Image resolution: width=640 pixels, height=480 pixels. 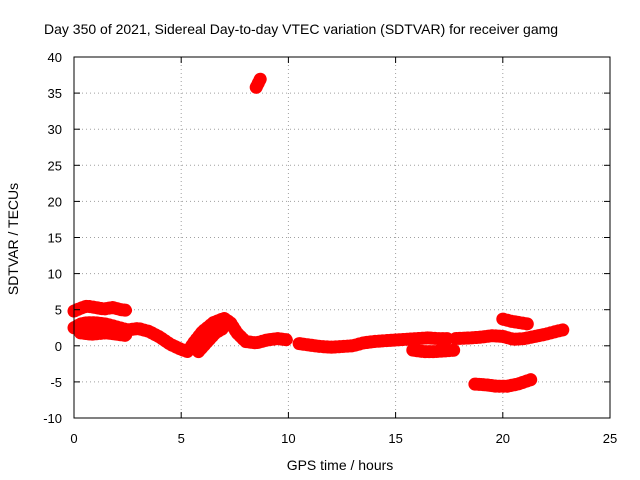 What do you see at coordinates (55, 129) in the screenshot?
I see `y-tick-label: 30` at bounding box center [55, 129].